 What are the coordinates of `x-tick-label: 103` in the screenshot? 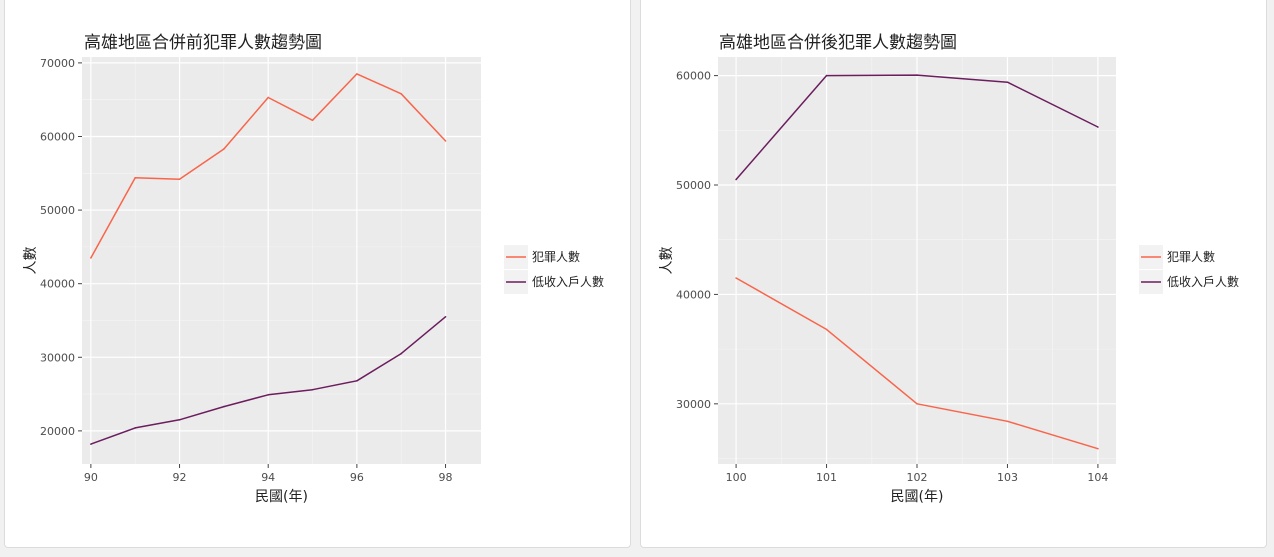 It's located at (1007, 477).